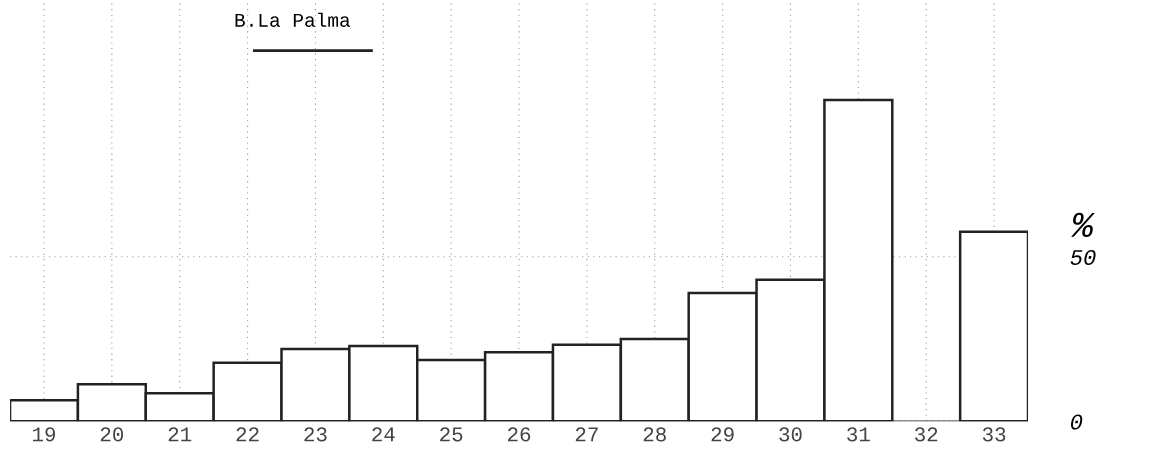  Describe the element at coordinates (790, 434) in the screenshot. I see `x-tick-label: 30` at that location.